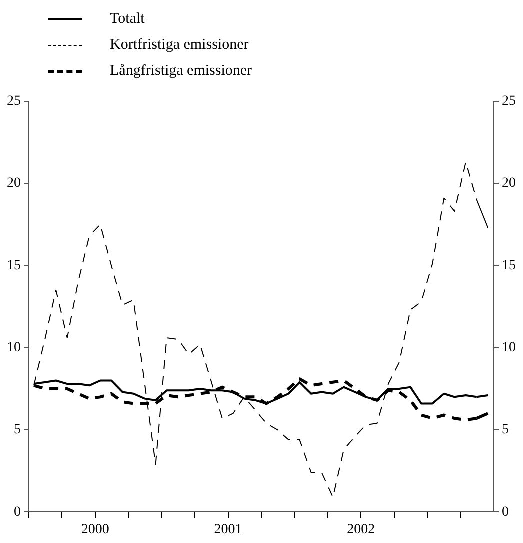  Describe the element at coordinates (14, 184) in the screenshot. I see `y-tick-label: 20` at that location.